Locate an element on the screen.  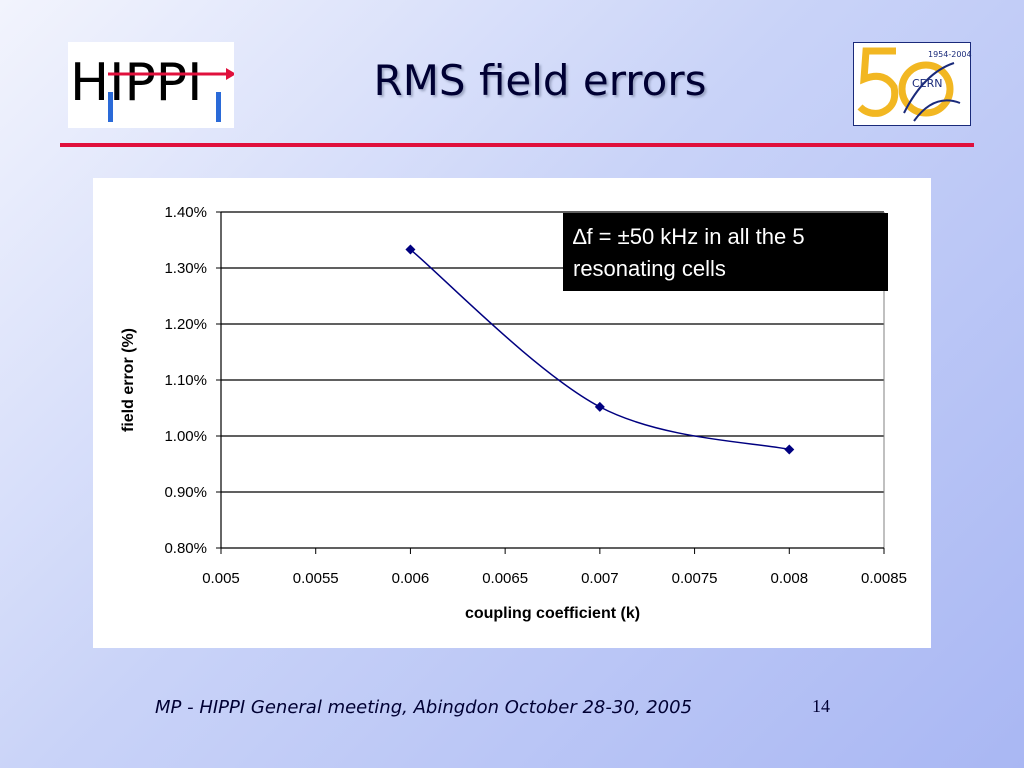
hippi-logo: HIPPI is located at coordinates (151, 85).